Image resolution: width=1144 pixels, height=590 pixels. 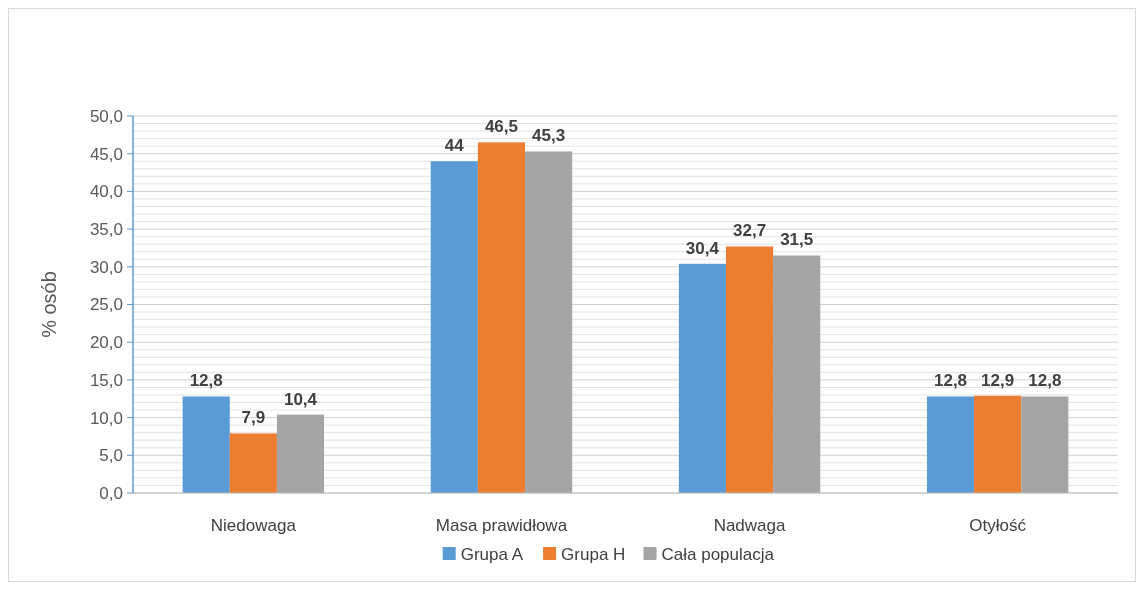 What do you see at coordinates (501, 525) in the screenshot?
I see `x-tick-label: Masa prawidłowa` at bounding box center [501, 525].